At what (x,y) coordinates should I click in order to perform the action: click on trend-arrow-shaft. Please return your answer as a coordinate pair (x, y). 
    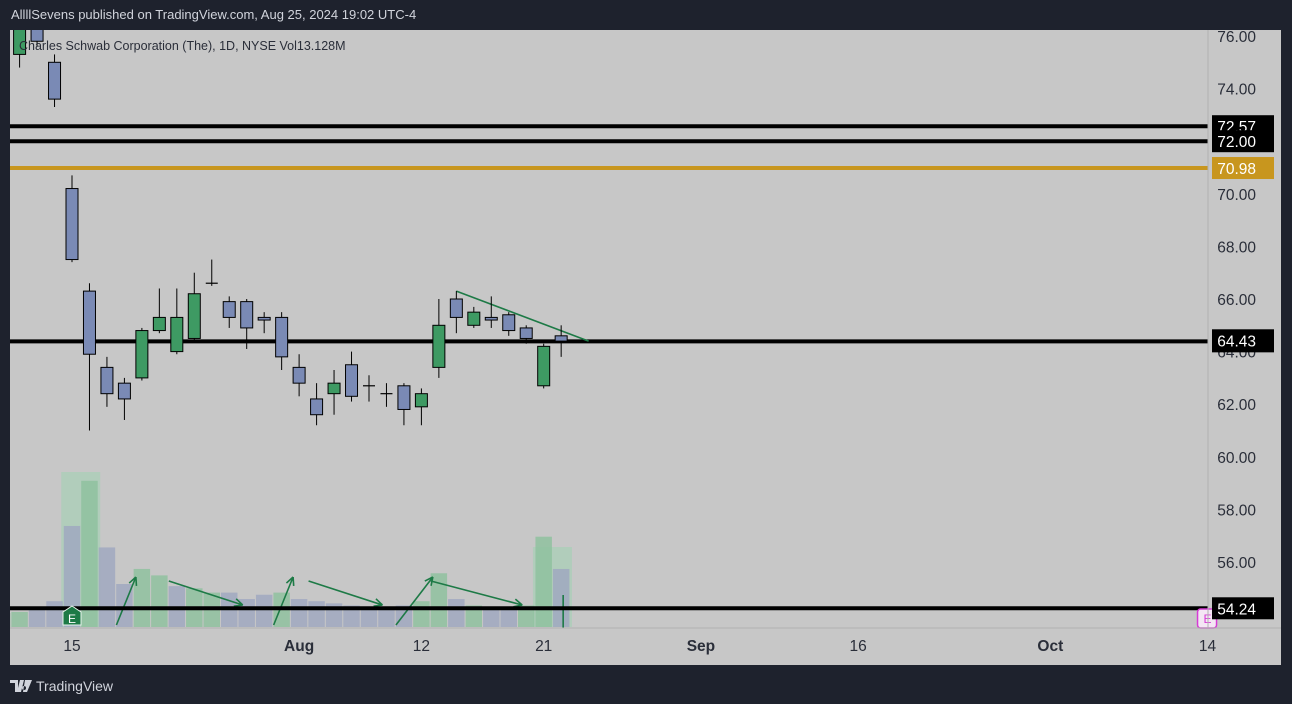
    Looking at the image, I should click on (126, 601).